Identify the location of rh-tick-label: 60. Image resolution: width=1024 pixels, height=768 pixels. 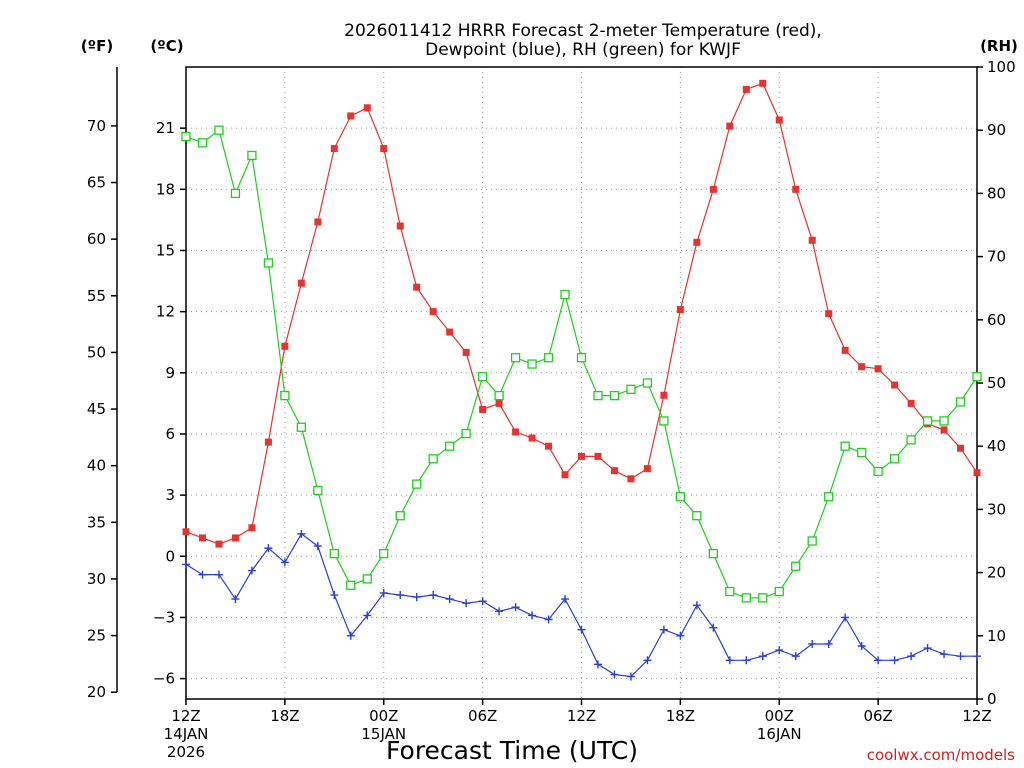
(996, 320).